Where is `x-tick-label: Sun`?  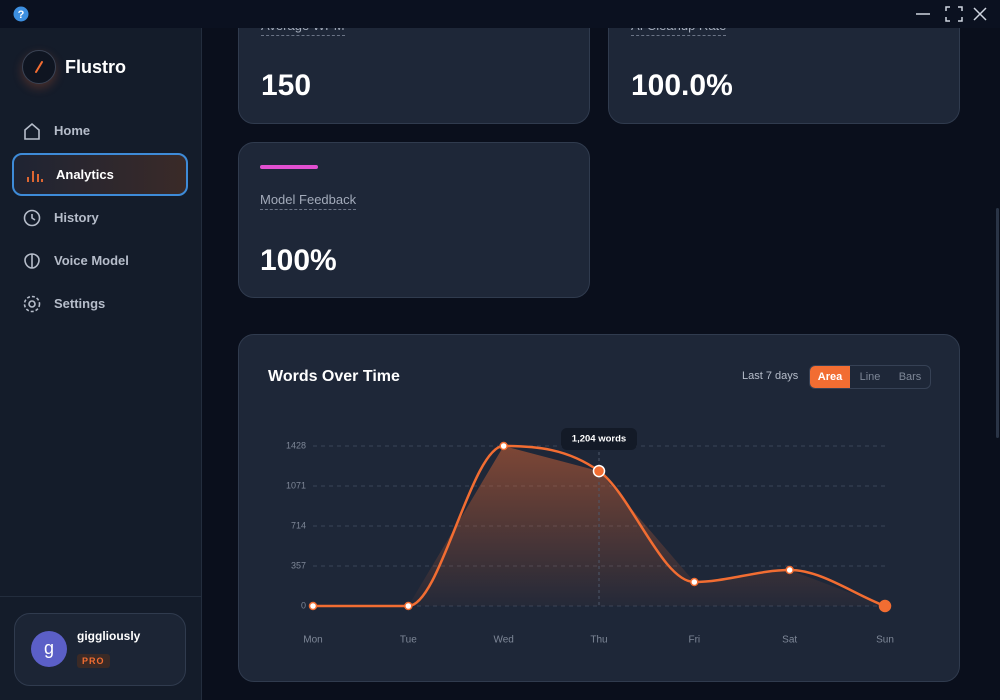
x-tick-label: Sun is located at coordinates (885, 640).